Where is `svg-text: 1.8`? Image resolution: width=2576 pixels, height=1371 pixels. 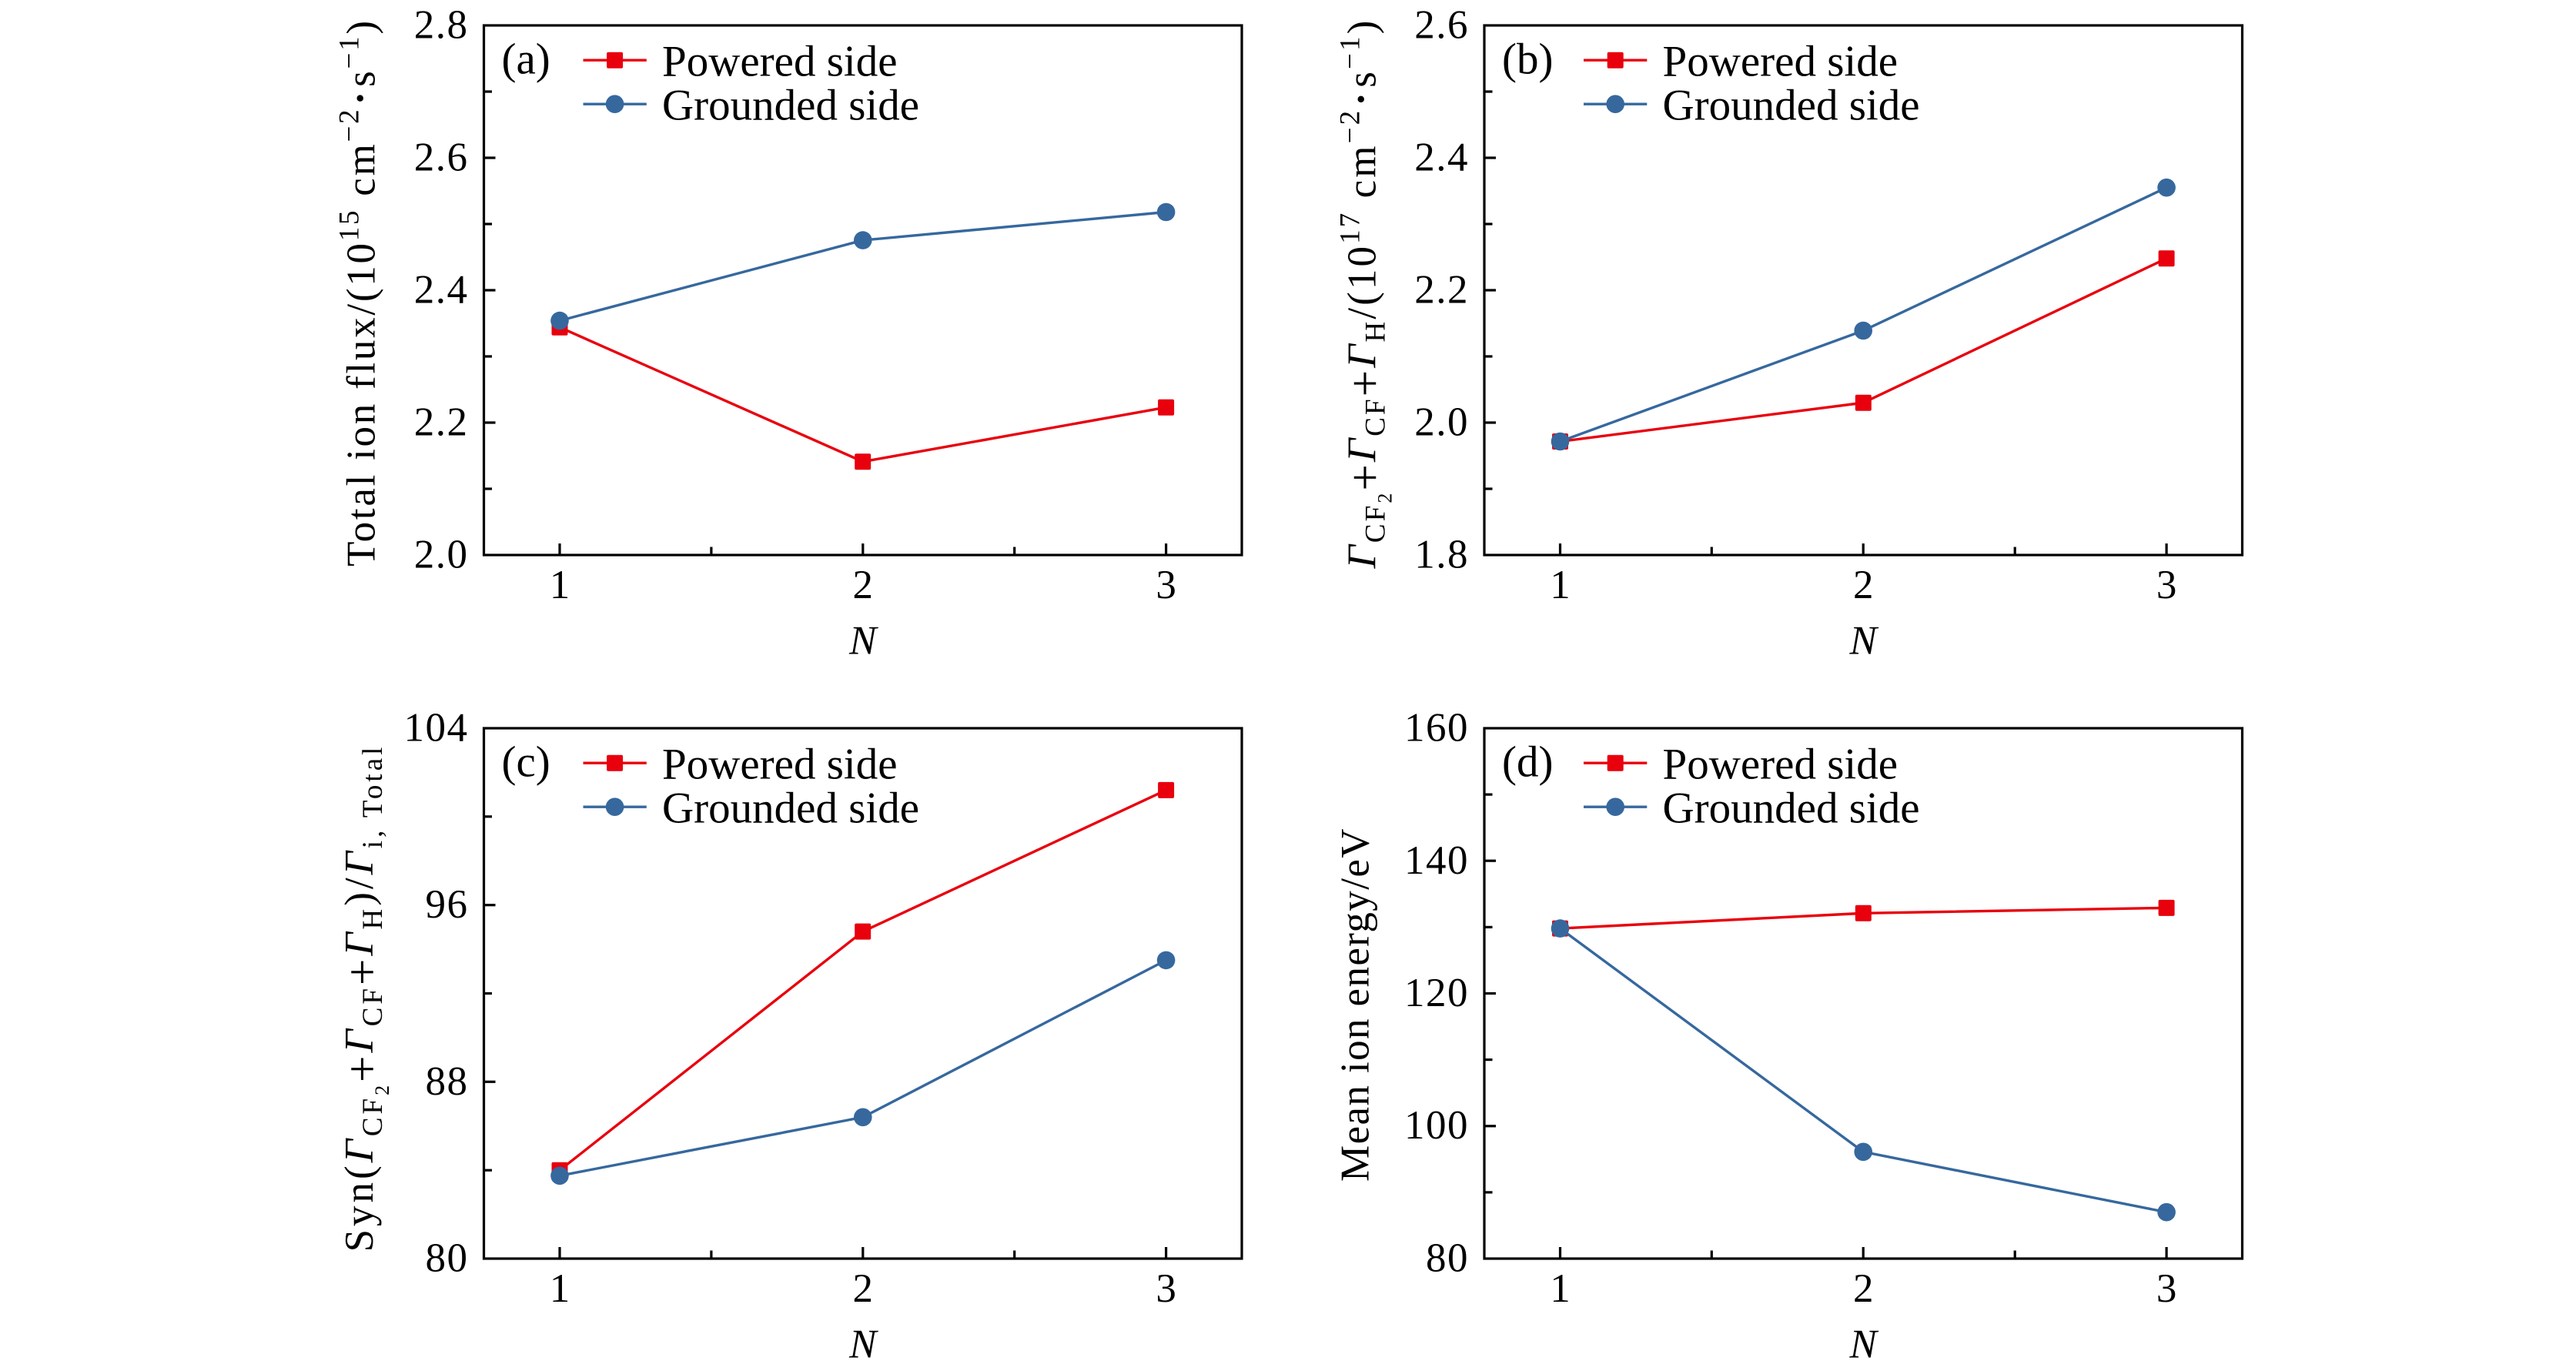
svg-text: 1.8 is located at coordinates (1442, 555).